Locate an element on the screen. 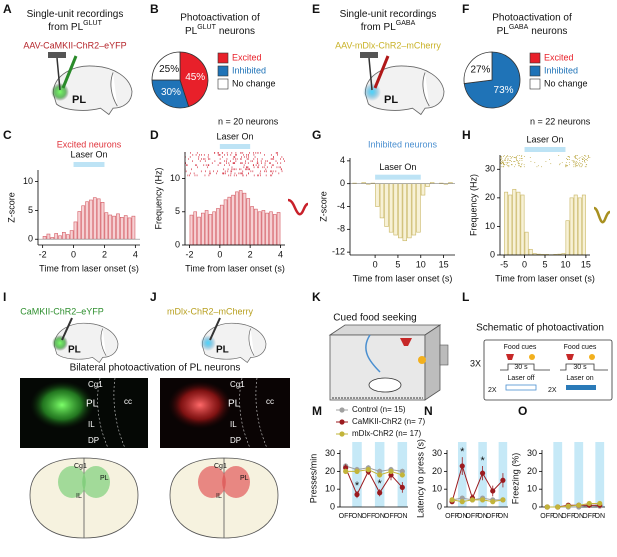 Image resolution: width=617 pixels, height=557 pixels. box-top is located at coordinates (385, 330).